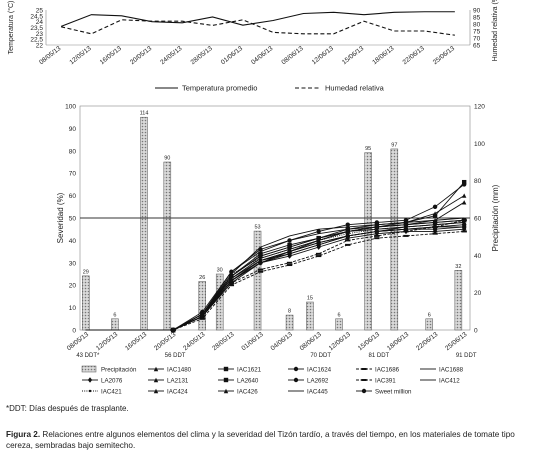 The width and height of the screenshot is (540, 463). What do you see at coordinates (458, 267) in the screenshot?
I see `bar-value-label: 32` at bounding box center [458, 267].